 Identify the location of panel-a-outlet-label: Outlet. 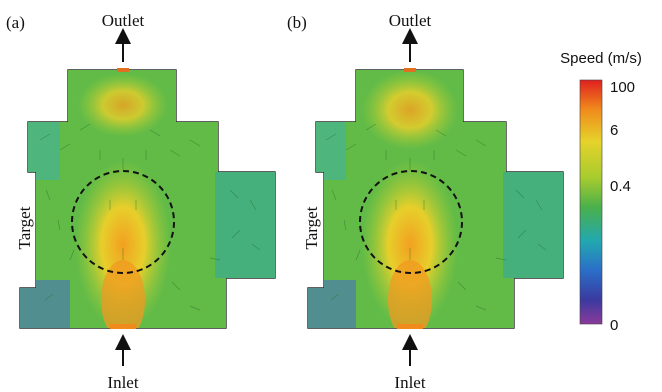
(123, 20).